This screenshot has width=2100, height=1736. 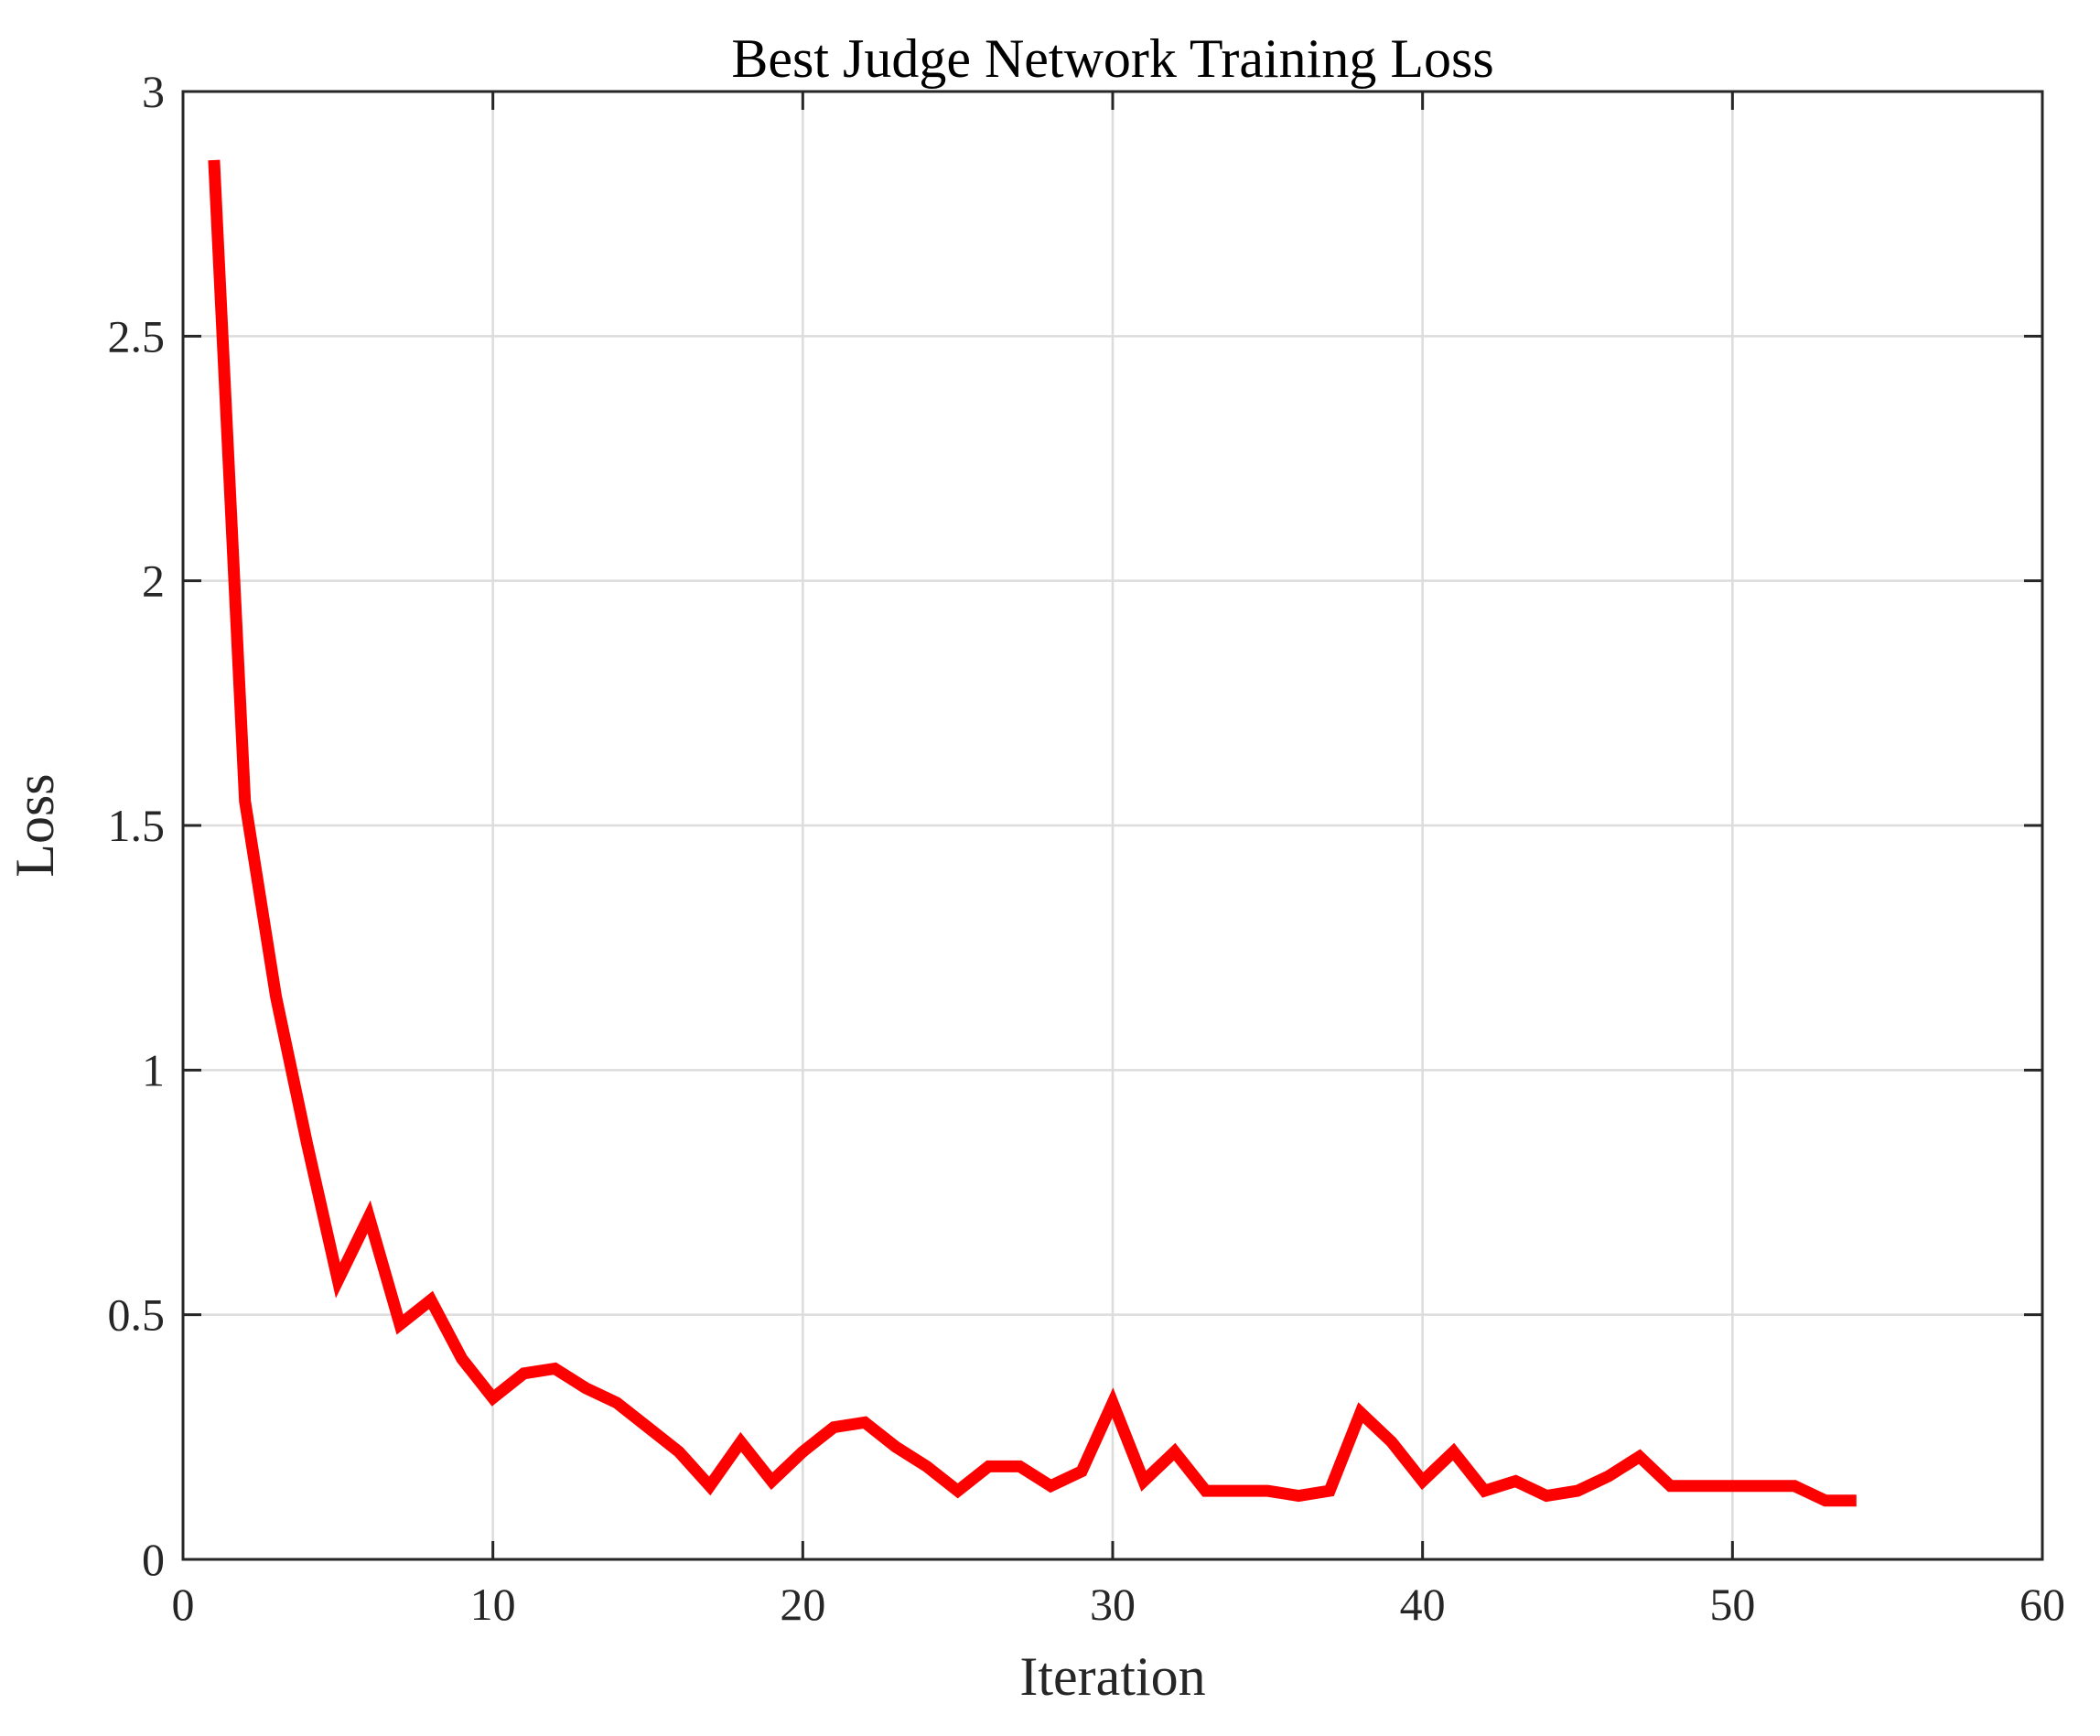 I want to click on x-tick-label: 50, so click(x=1732, y=1604).